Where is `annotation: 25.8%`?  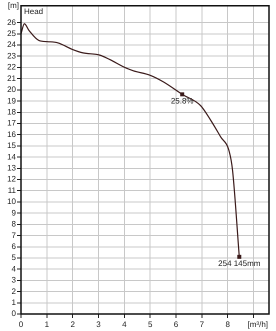
annotation: 25.8% is located at coordinates (182, 101).